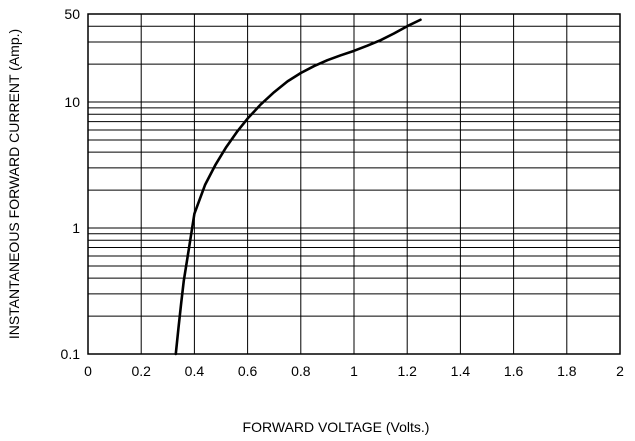 The image size is (635, 441). I want to click on x-axis-title: FORWARD VOLTAGE (Volts.), so click(336, 427).